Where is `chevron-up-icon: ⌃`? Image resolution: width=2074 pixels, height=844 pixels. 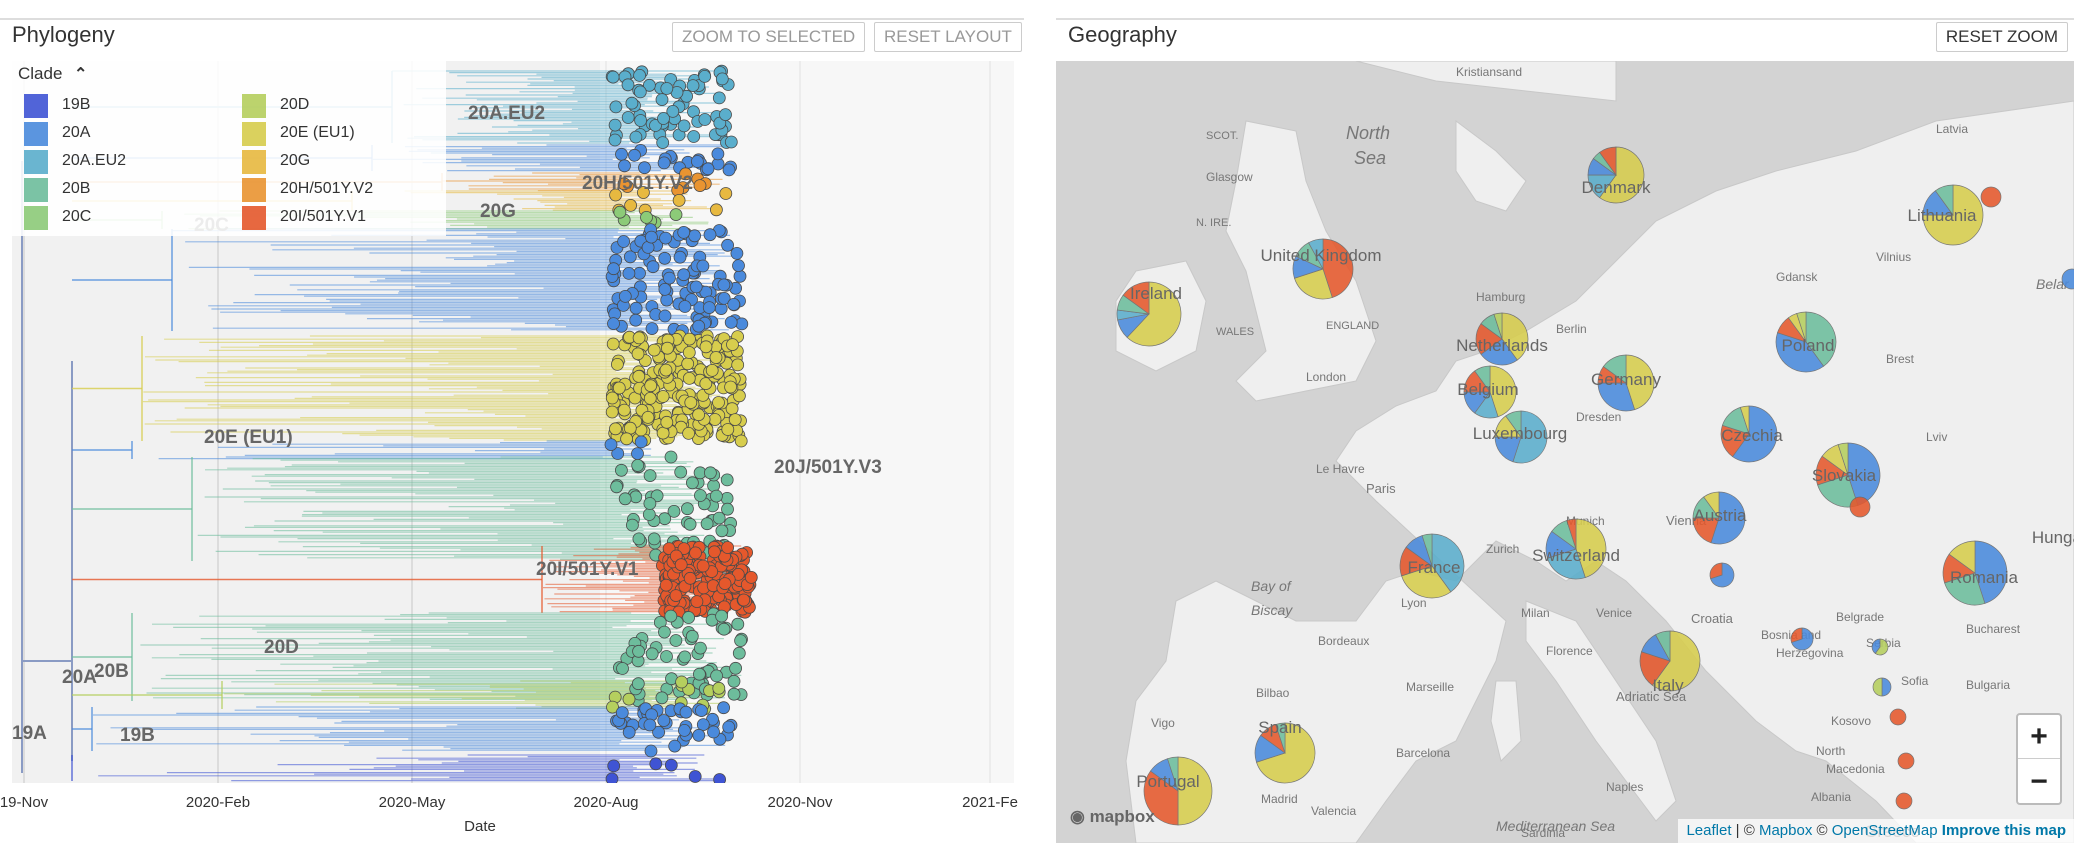
chevron-up-icon: ⌃ is located at coordinates (81, 74).